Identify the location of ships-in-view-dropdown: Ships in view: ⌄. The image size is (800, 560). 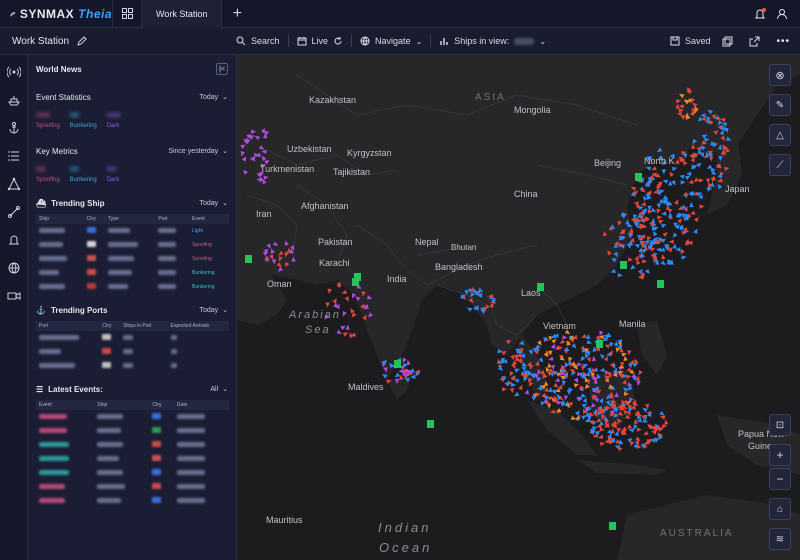
(492, 41).